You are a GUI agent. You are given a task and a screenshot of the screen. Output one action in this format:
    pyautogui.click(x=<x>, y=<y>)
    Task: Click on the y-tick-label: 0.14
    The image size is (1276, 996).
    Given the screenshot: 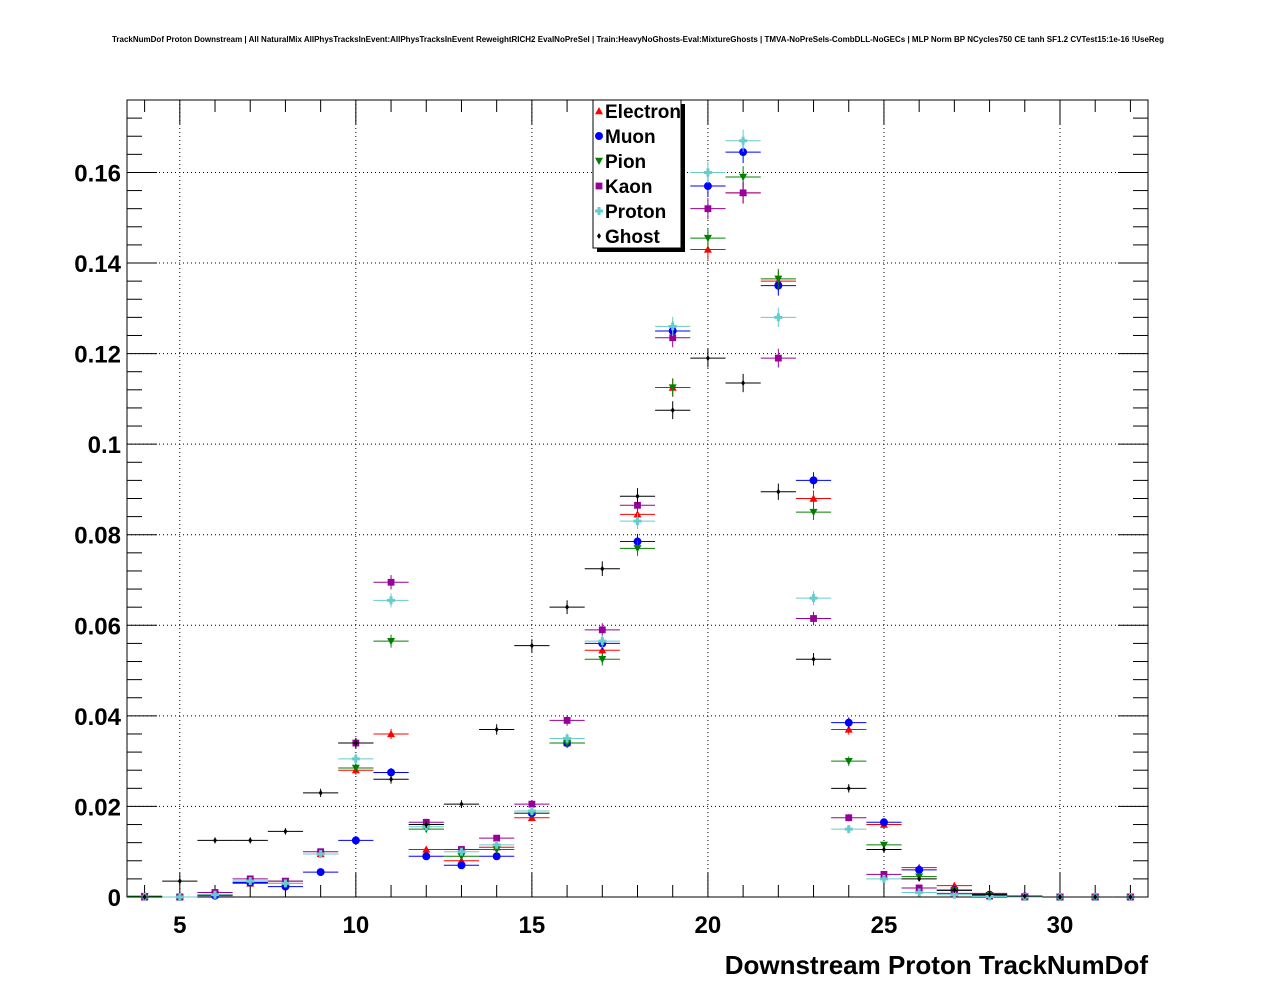 What is the action you would take?
    pyautogui.click(x=97, y=264)
    